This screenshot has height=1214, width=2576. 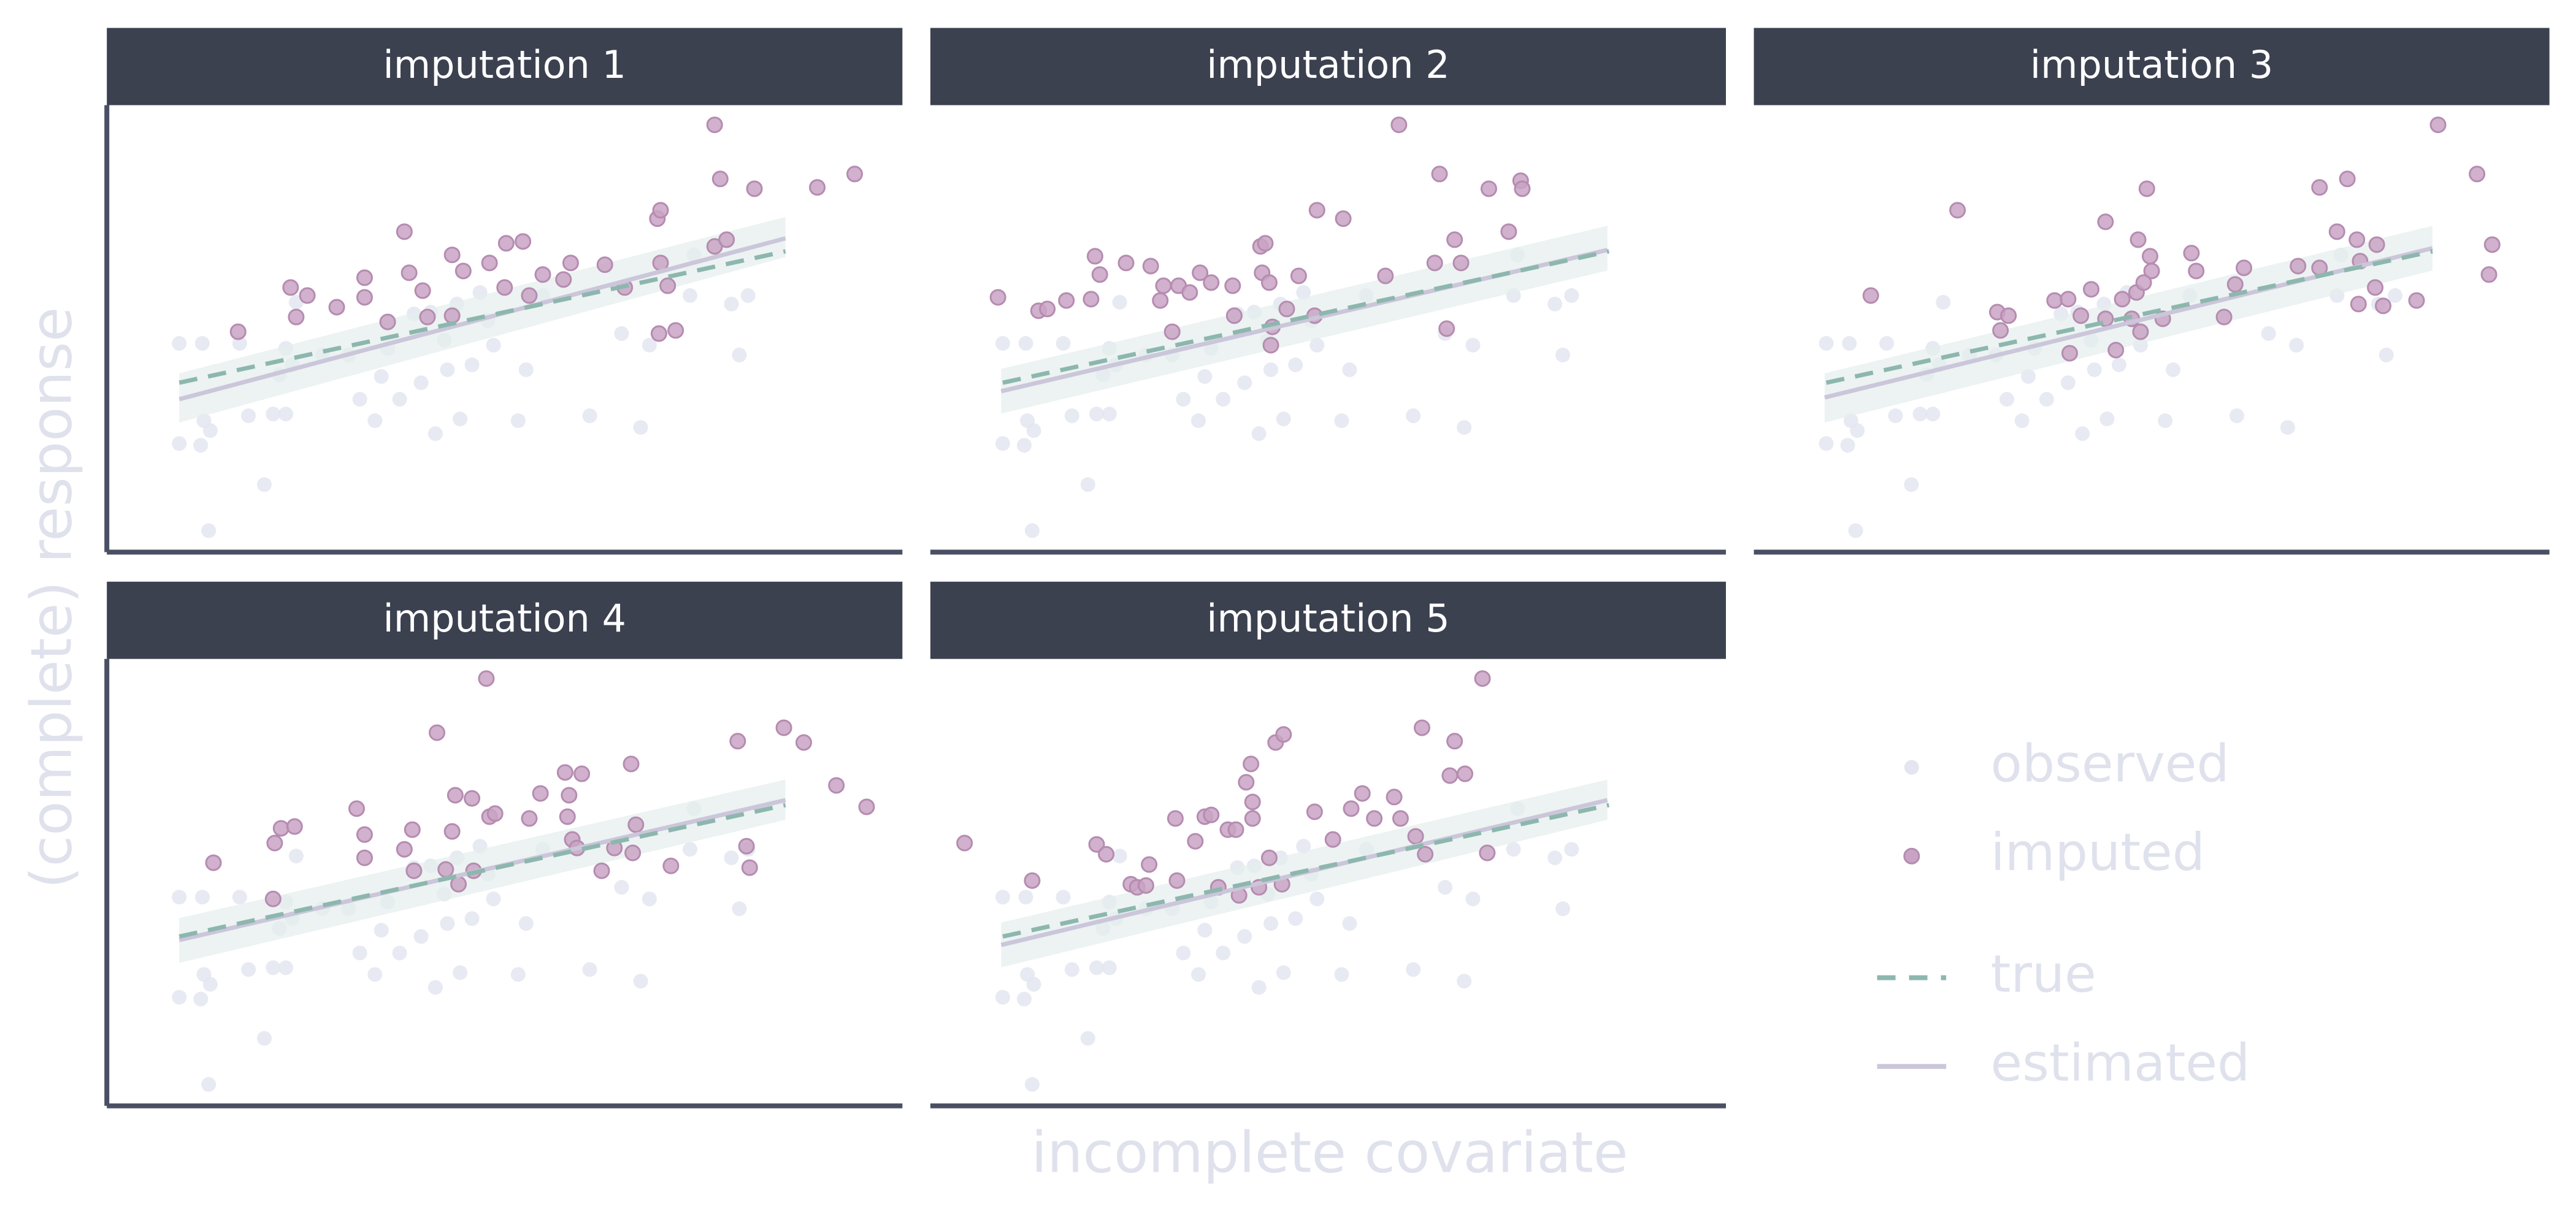 I want to click on panel-header, so click(x=2152, y=66).